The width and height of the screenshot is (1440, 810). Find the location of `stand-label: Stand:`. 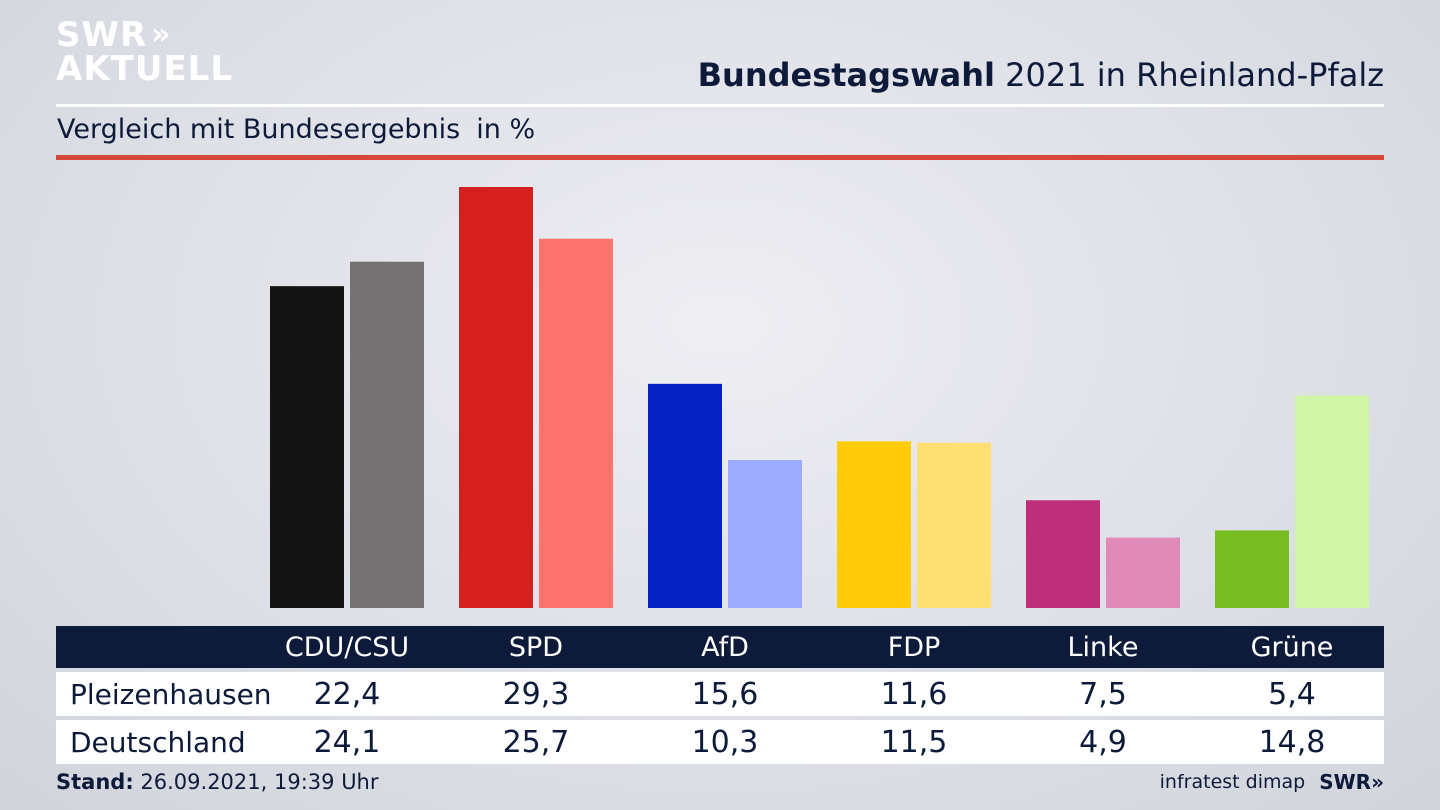

stand-label: Stand: is located at coordinates (95, 782).